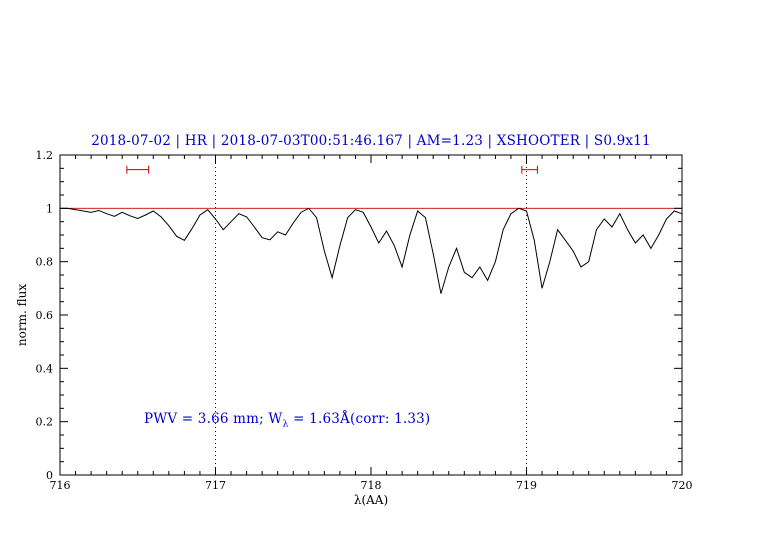  What do you see at coordinates (45, 155) in the screenshot?
I see `y-tick-label: 1.2` at bounding box center [45, 155].